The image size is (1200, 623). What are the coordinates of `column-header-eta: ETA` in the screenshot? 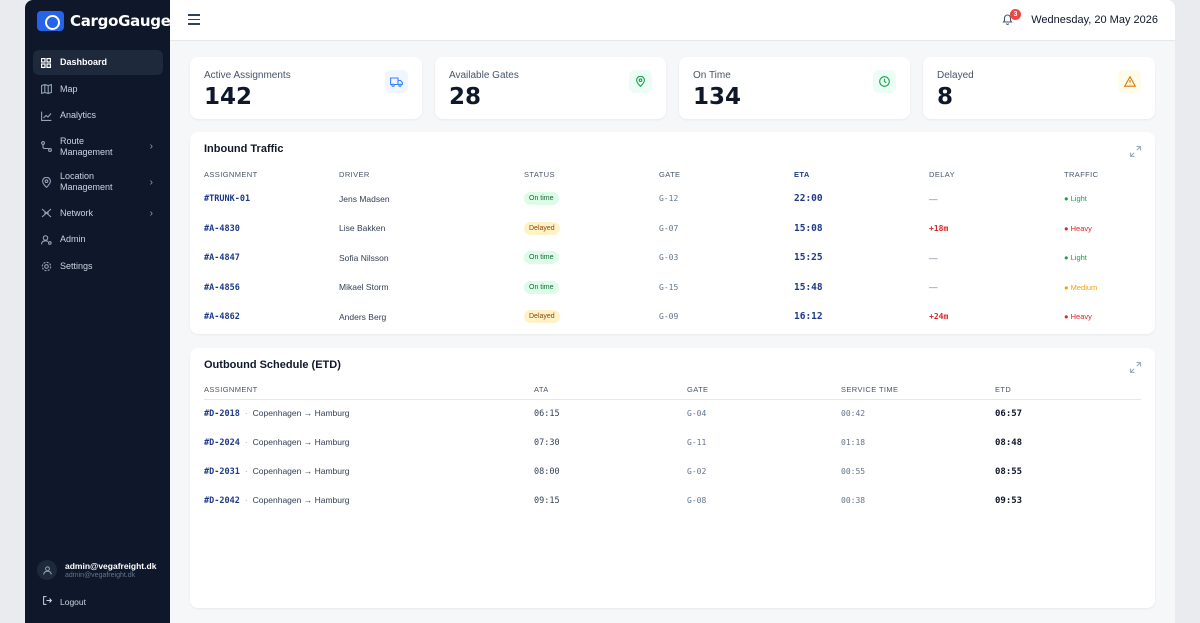 It's located at (802, 174).